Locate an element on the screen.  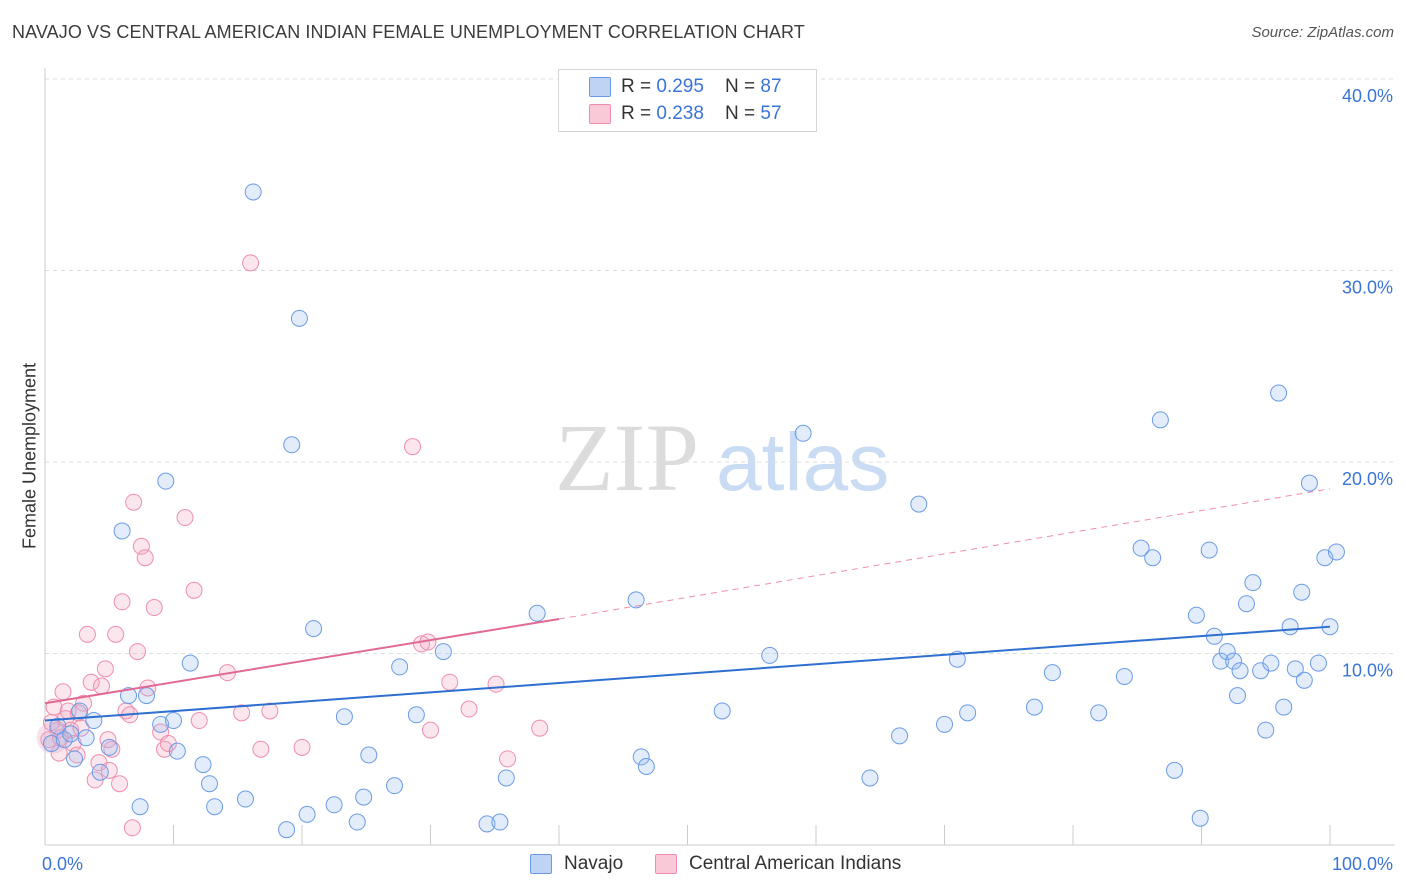
legend-r-value-navajo: 0.295 is located at coordinates (680, 86).